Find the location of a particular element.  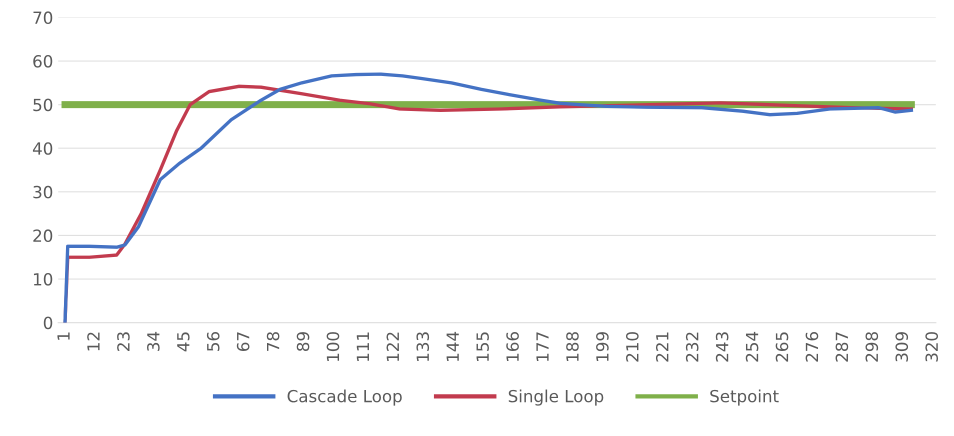

y-tick-label: 40 is located at coordinates (42, 148).